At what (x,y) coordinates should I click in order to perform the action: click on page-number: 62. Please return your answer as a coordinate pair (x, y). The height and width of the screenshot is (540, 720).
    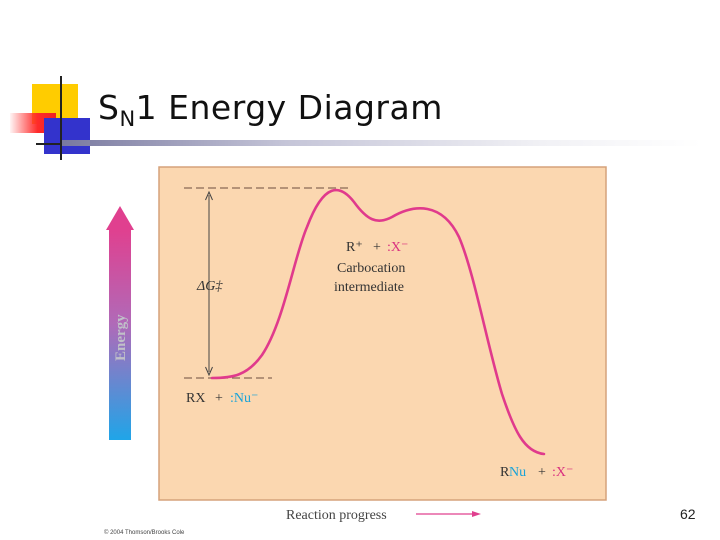
    Looking at the image, I should click on (688, 514).